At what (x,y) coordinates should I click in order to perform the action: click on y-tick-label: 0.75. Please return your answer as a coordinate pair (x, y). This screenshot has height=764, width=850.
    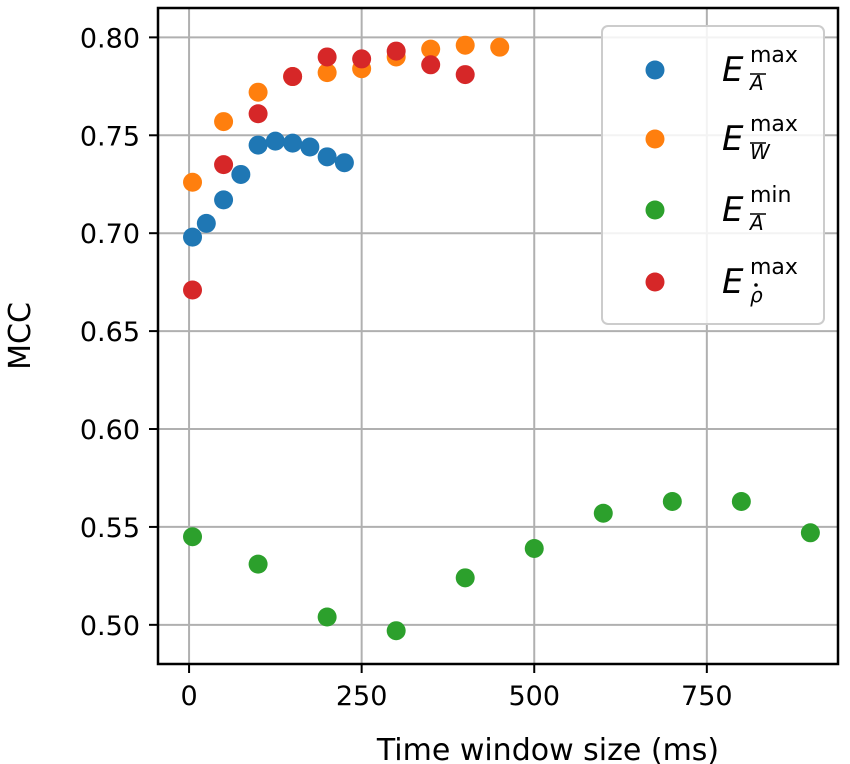
    Looking at the image, I should click on (110, 136).